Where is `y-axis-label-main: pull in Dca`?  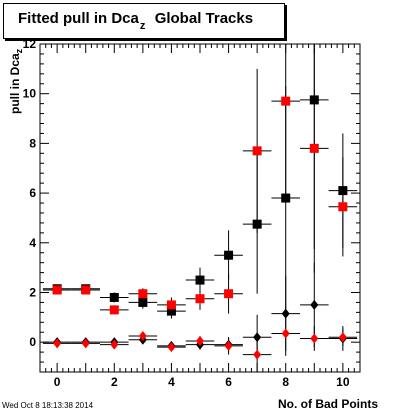
y-axis-label-main: pull in Dca is located at coordinates (15, 83).